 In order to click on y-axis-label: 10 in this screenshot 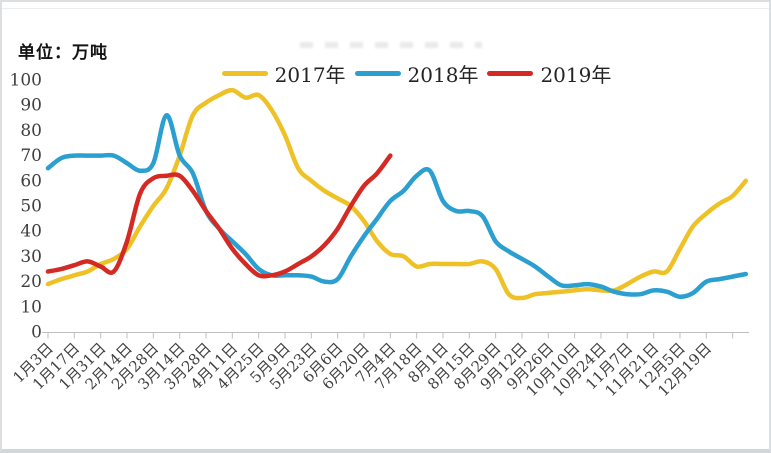, I will do `click(31, 307)`.